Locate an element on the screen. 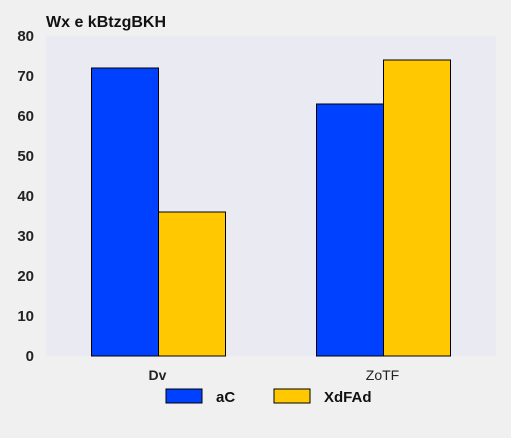  y-tick-label: 40 is located at coordinates (25, 196).